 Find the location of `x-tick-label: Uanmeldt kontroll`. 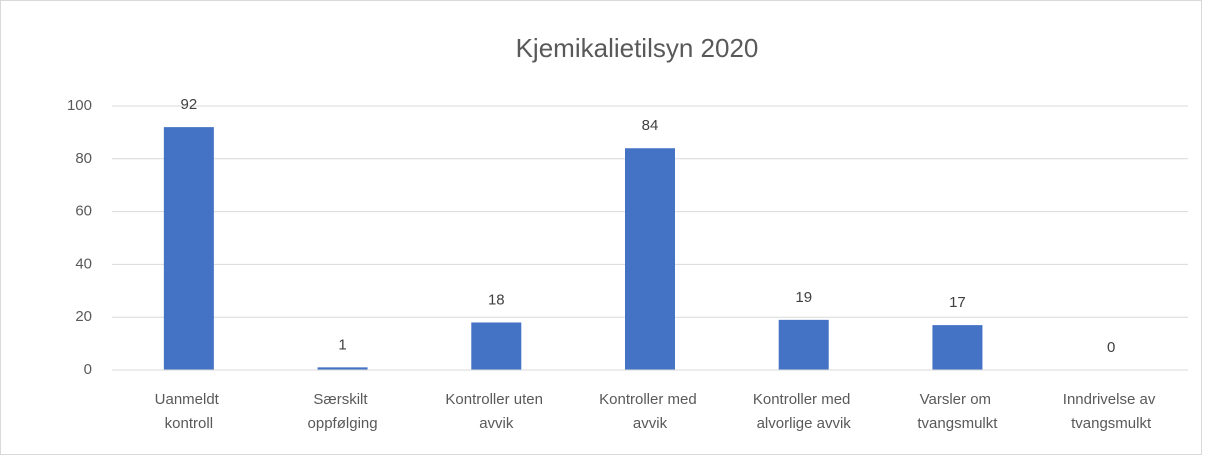

x-tick-label: Uanmeldt kontroll is located at coordinates (189, 411).